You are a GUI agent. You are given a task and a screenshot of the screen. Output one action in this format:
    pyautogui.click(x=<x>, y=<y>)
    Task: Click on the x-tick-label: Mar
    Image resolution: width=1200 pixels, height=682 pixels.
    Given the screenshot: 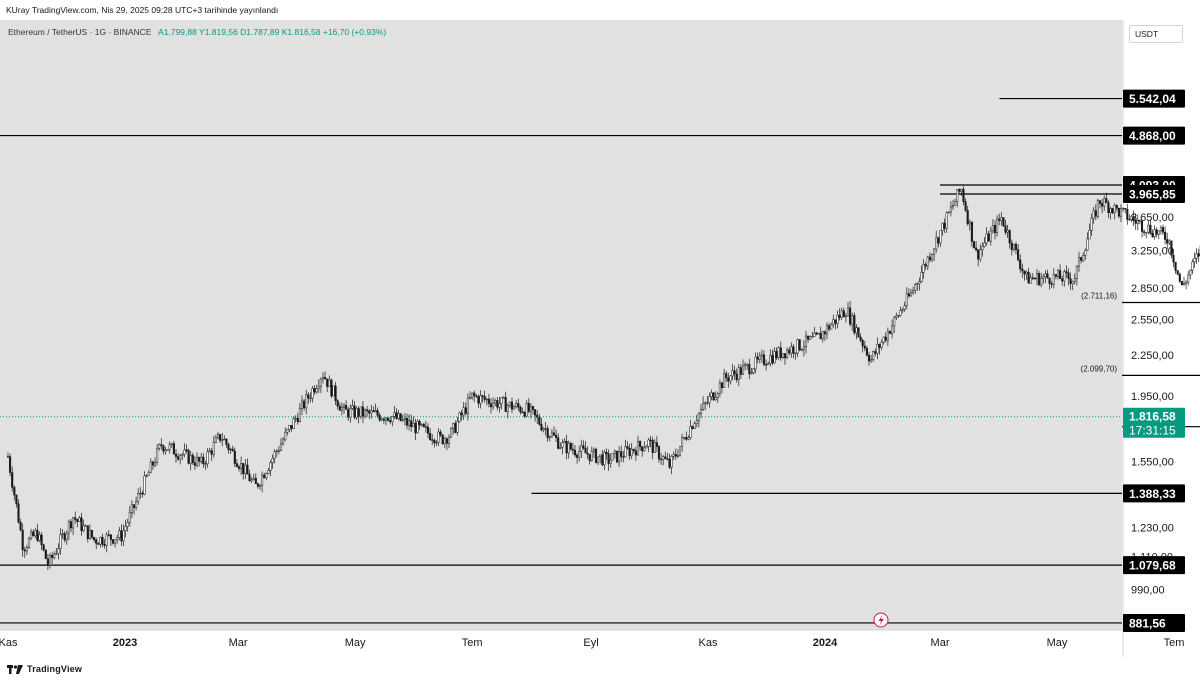 What is the action you would take?
    pyautogui.click(x=940, y=643)
    